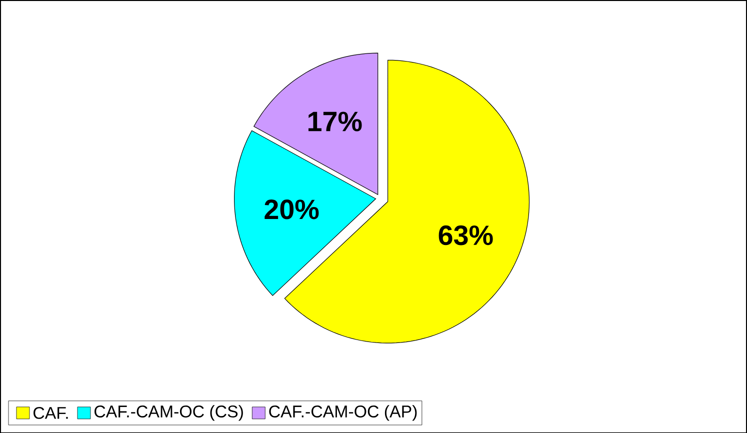 Image resolution: width=747 pixels, height=433 pixels. What do you see at coordinates (51, 412) in the screenshot?
I see `legend-label: CAF.` at bounding box center [51, 412].